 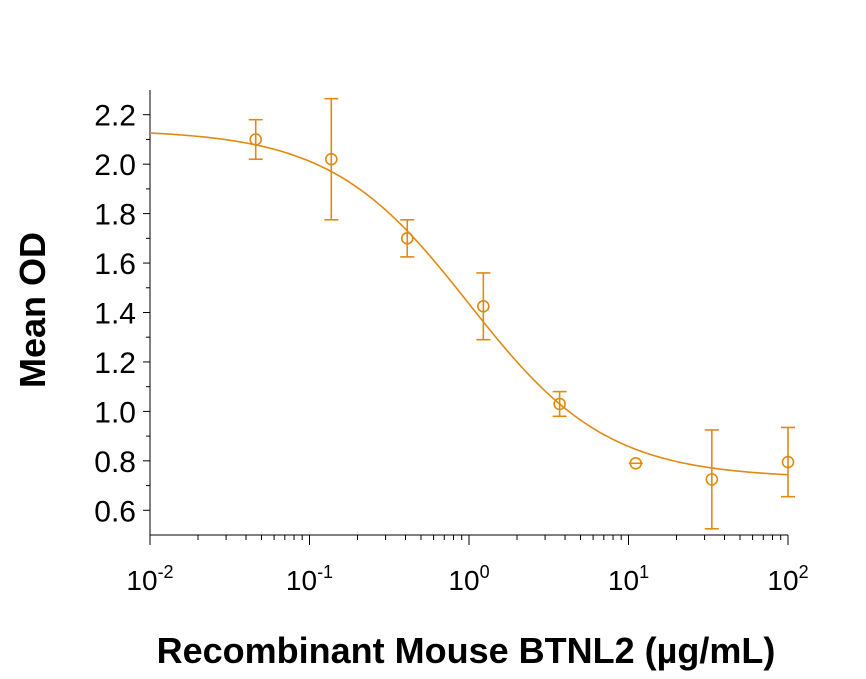 What do you see at coordinates (115, 363) in the screenshot?
I see `y-tick-label: 1.2` at bounding box center [115, 363].